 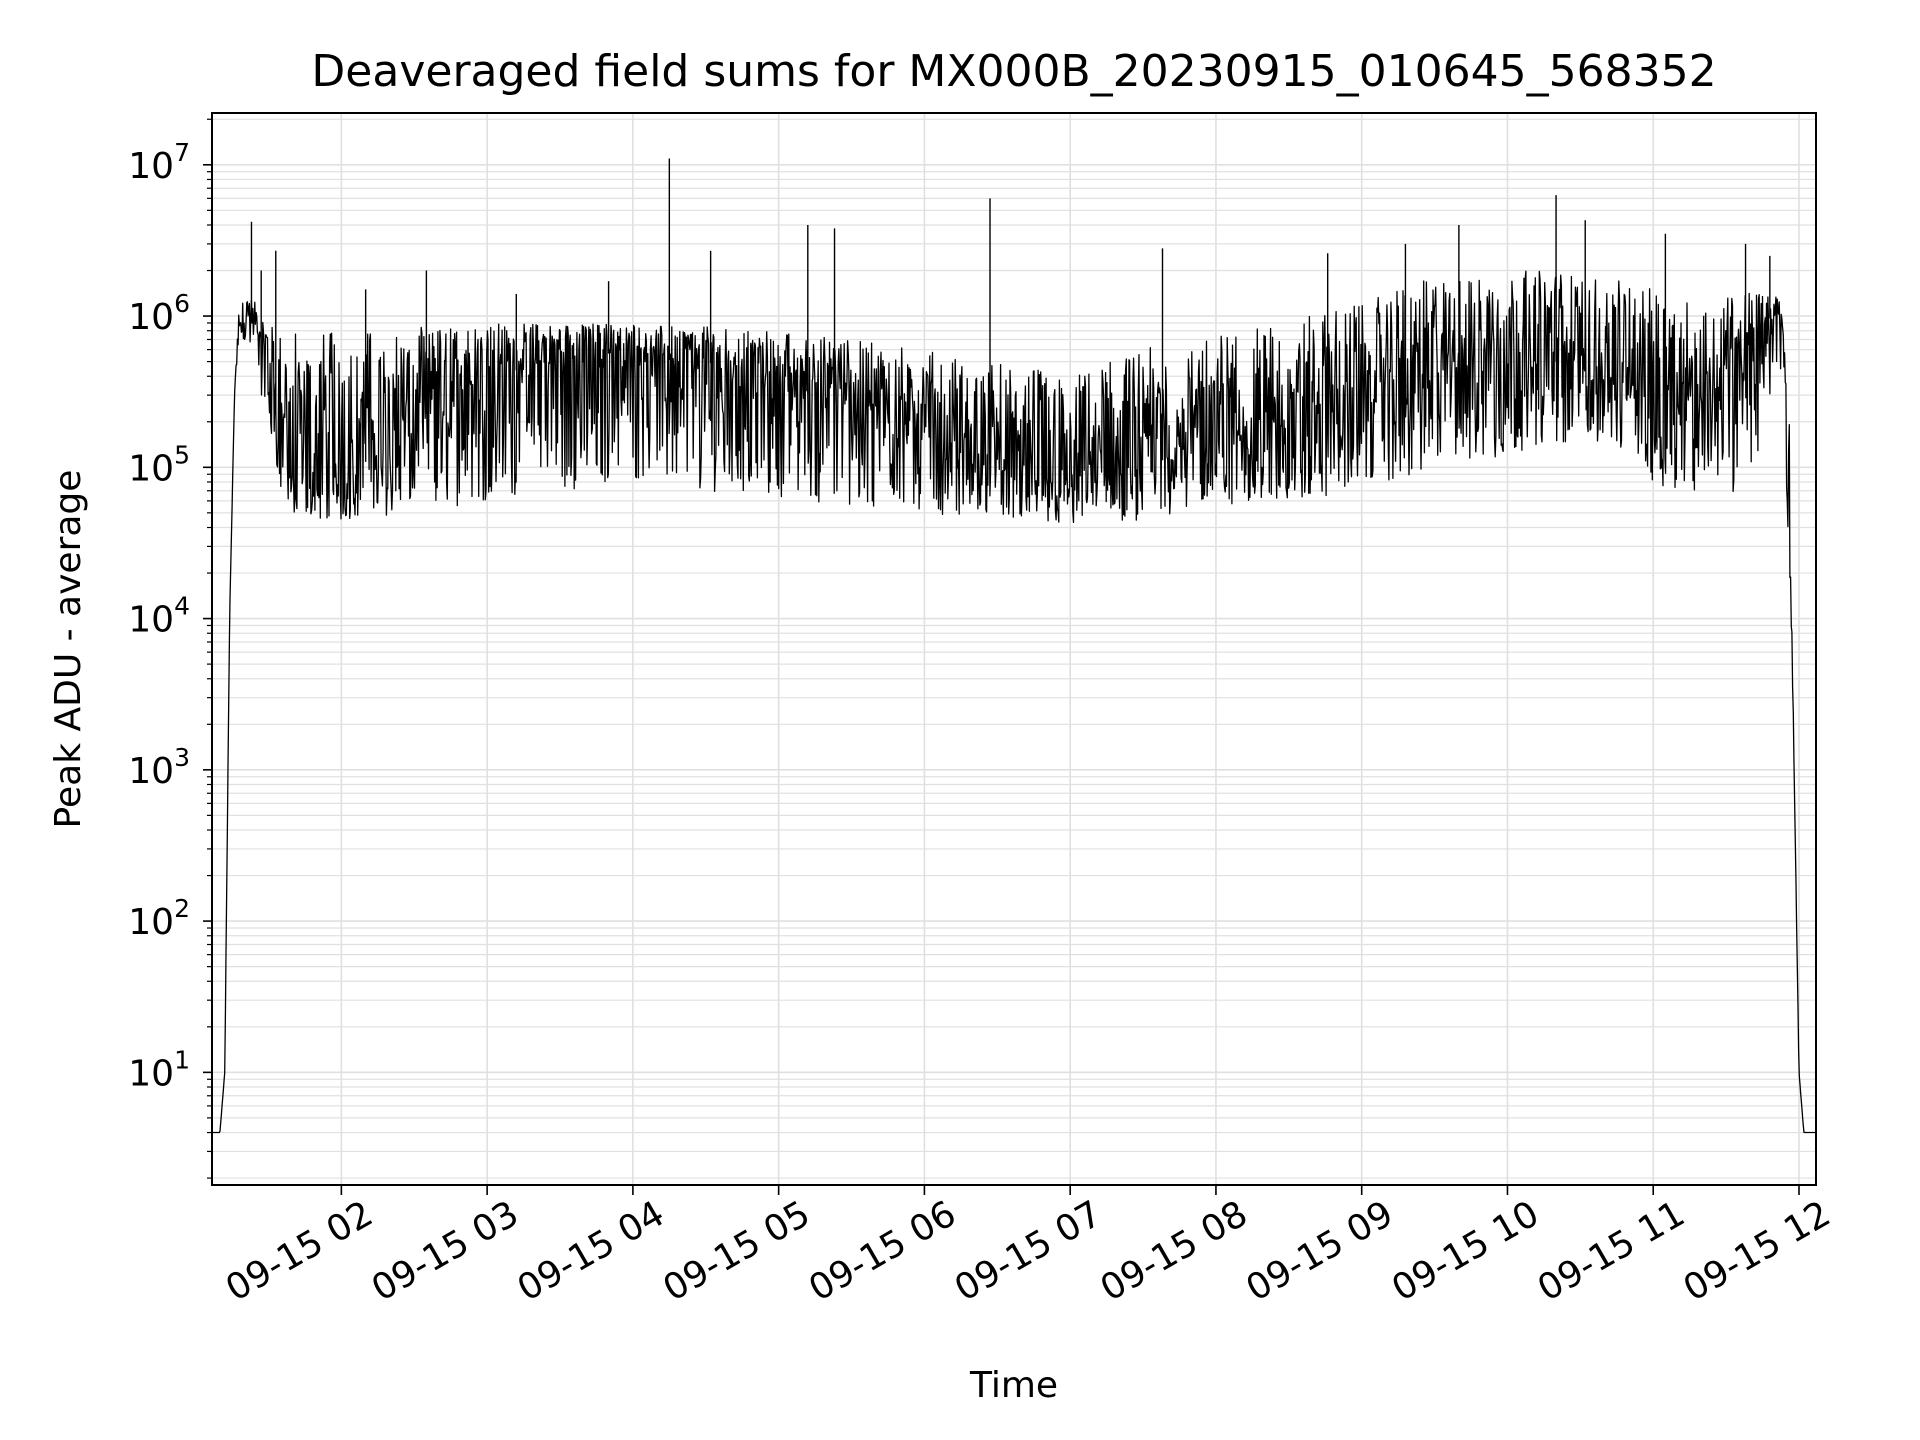 I want to click on y-tick-label: 10², so click(x=159, y=918).